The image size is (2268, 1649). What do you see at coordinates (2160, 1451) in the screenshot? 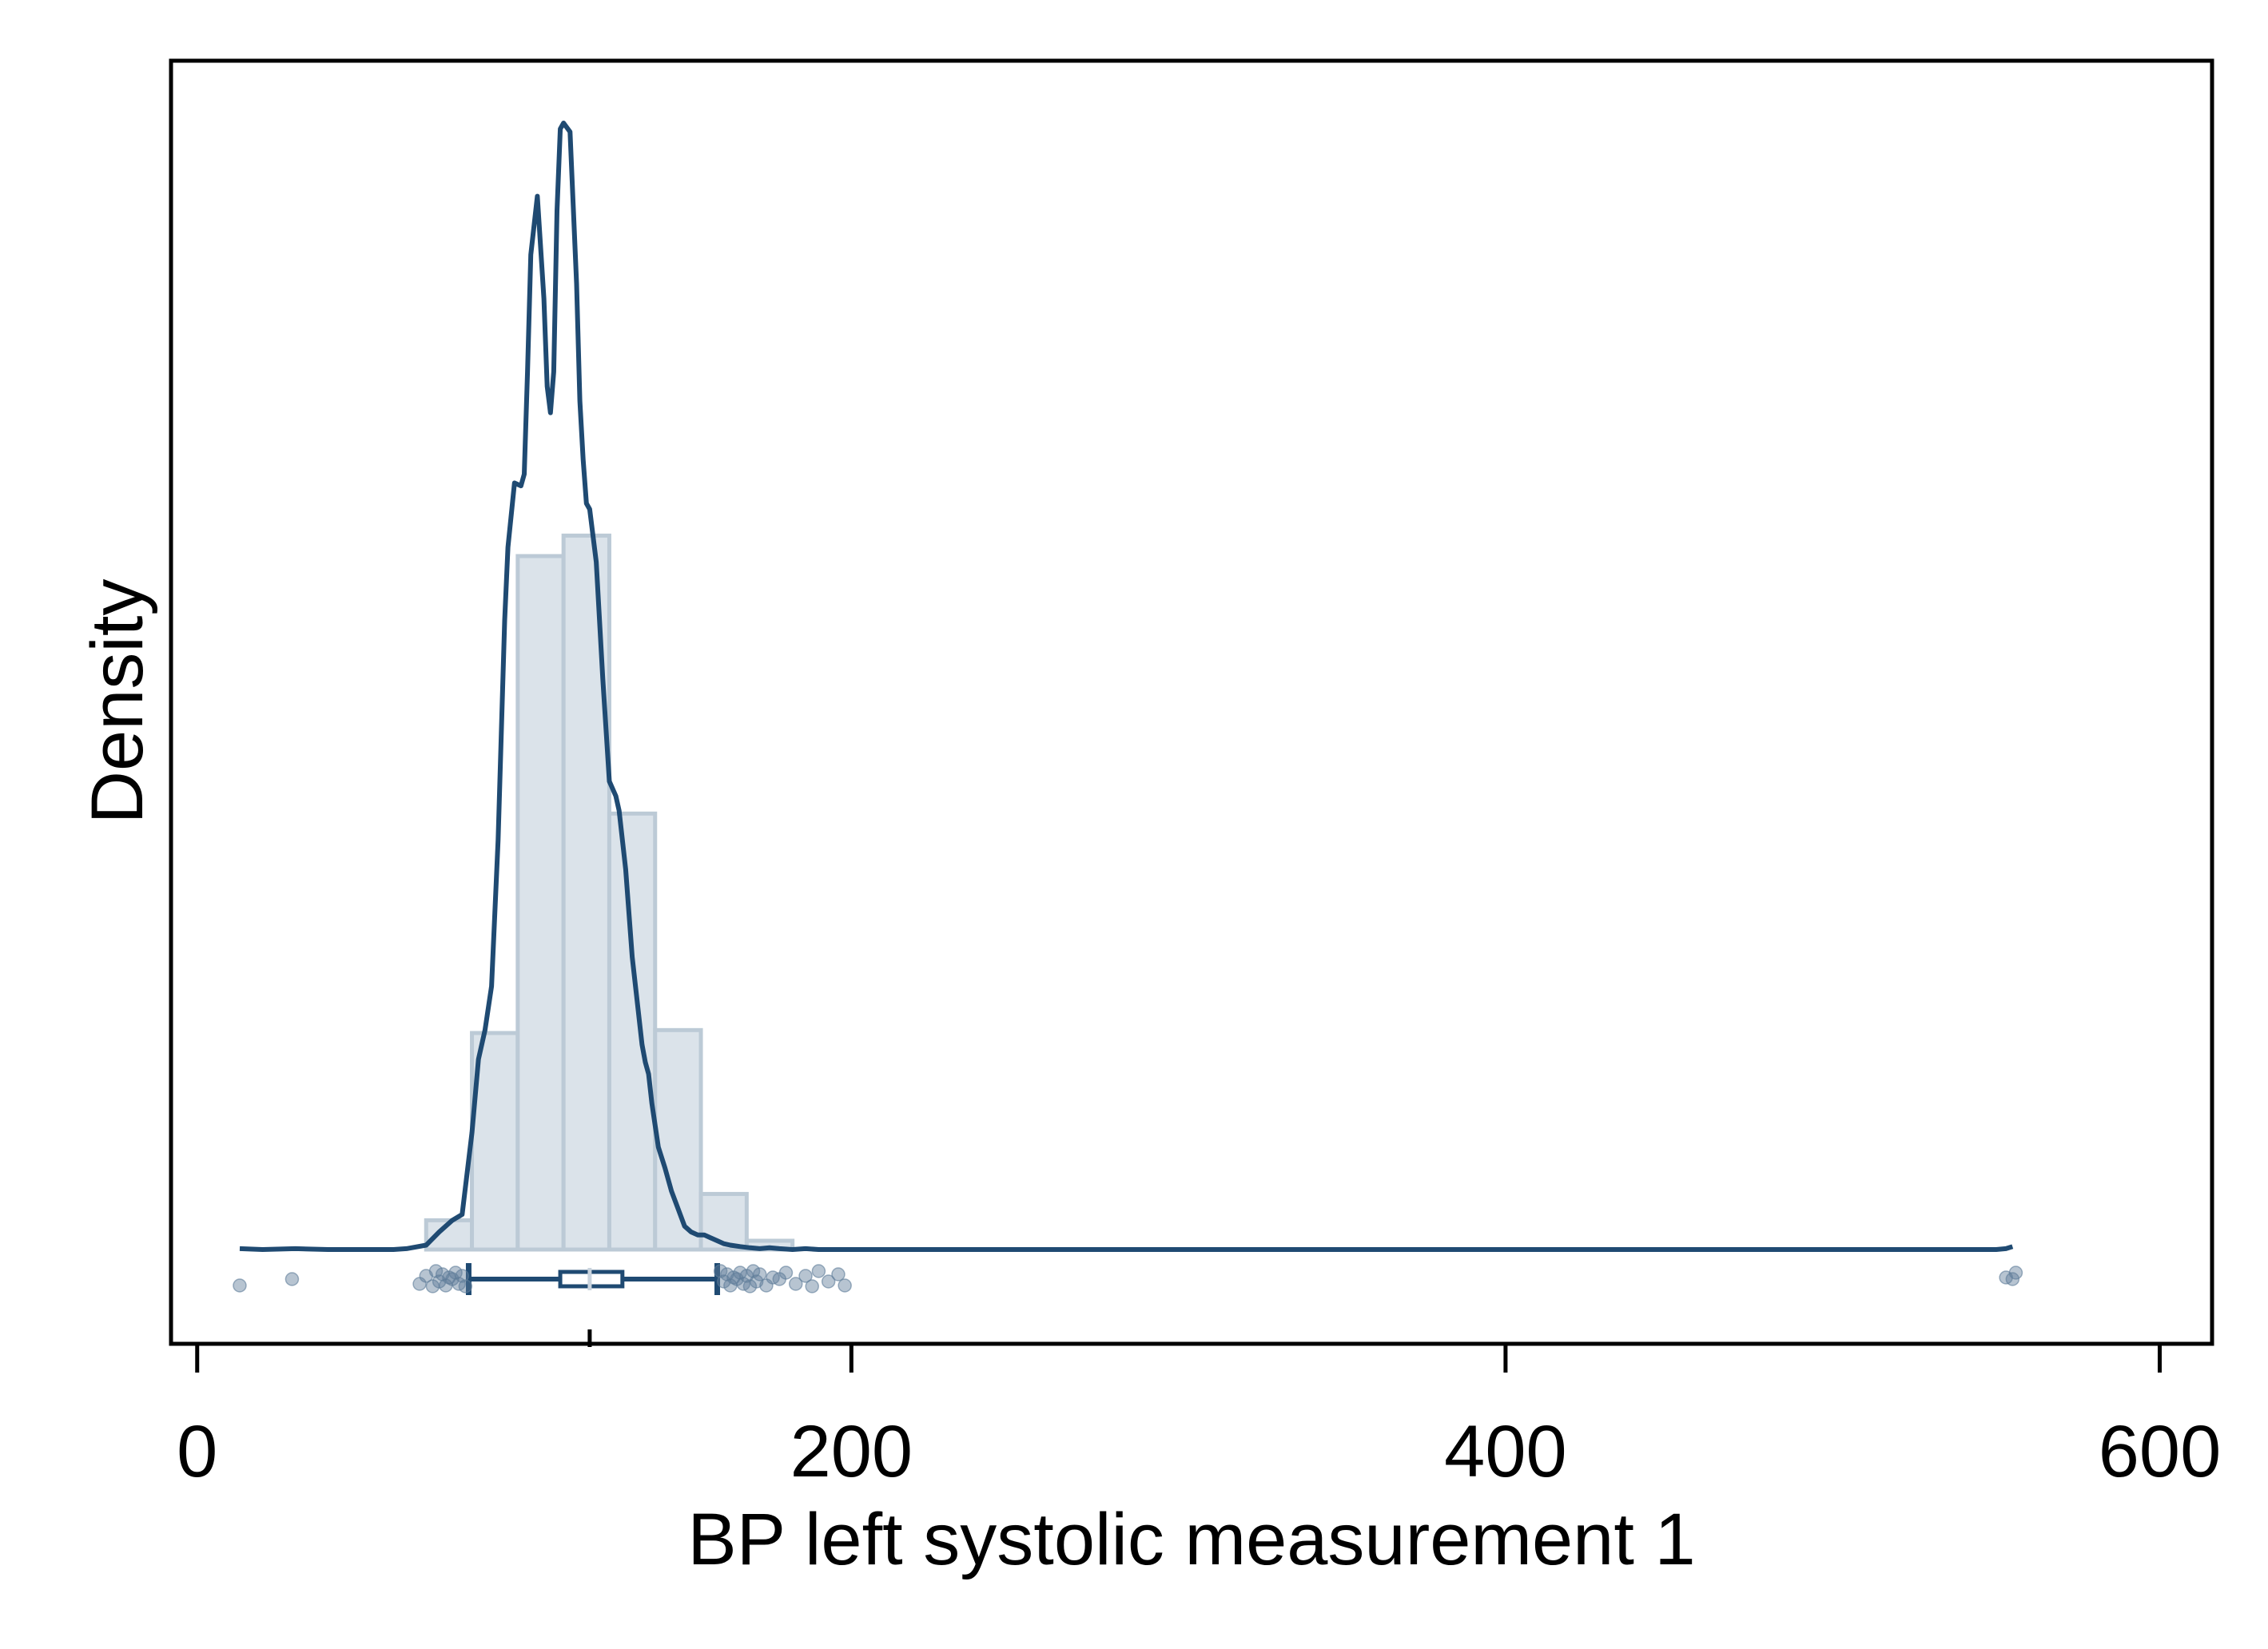
I see `x-tick-label: 600` at bounding box center [2160, 1451].